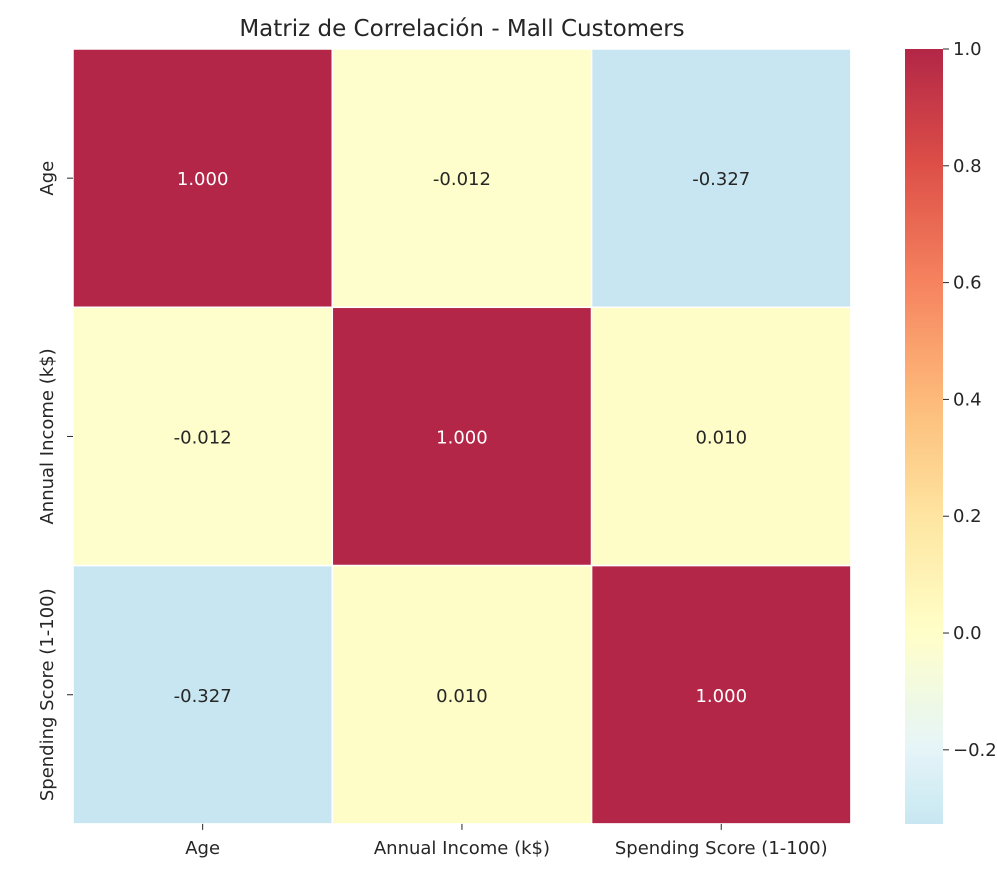 This screenshot has width=997, height=872. Describe the element at coordinates (47, 694) in the screenshot. I see `y-tick-label: Spending Score (1-100)` at that location.